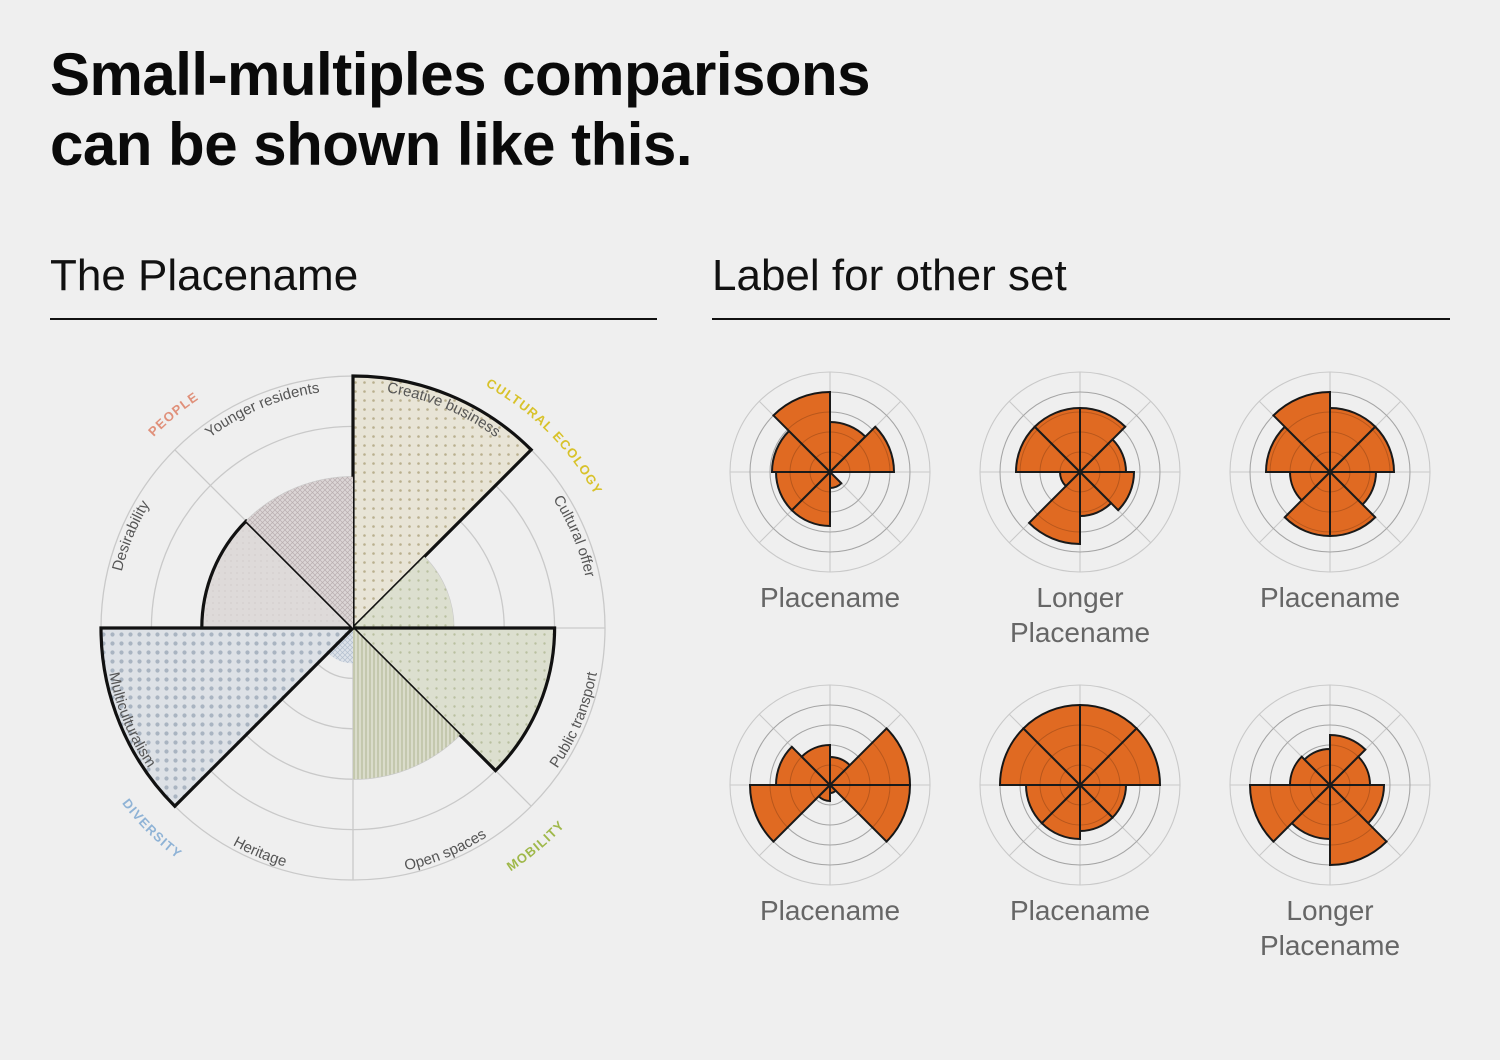 The height and width of the screenshot is (1060, 1500). Describe the element at coordinates (261, 410) in the screenshot. I see `category-label-younger-residents: Younger residents` at that location.